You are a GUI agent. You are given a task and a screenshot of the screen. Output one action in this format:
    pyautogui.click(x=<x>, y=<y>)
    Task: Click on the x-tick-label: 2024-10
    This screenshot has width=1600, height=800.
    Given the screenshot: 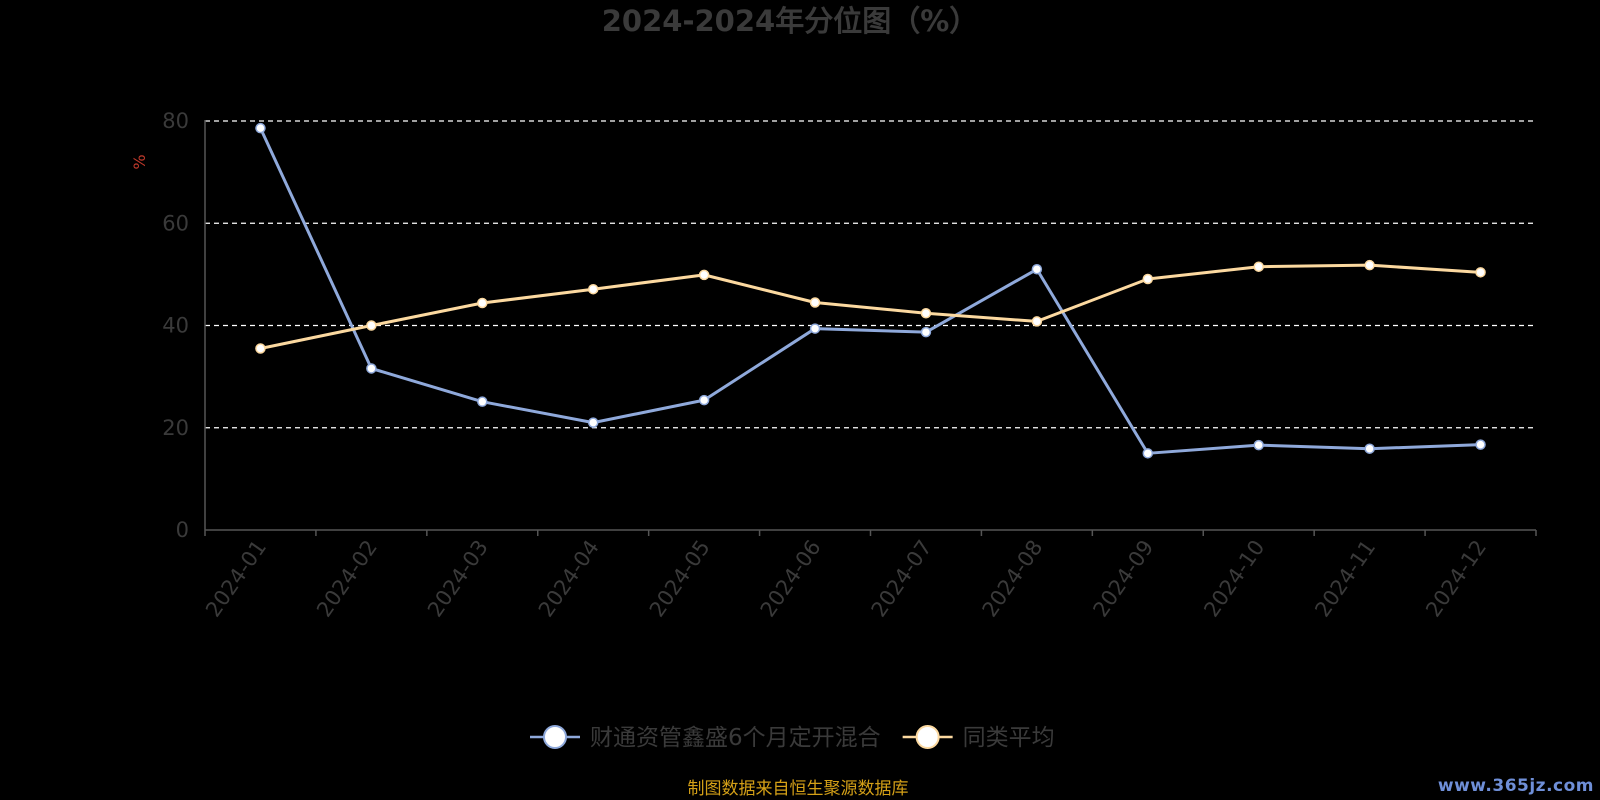 What is the action you would take?
    pyautogui.click(x=1234, y=579)
    